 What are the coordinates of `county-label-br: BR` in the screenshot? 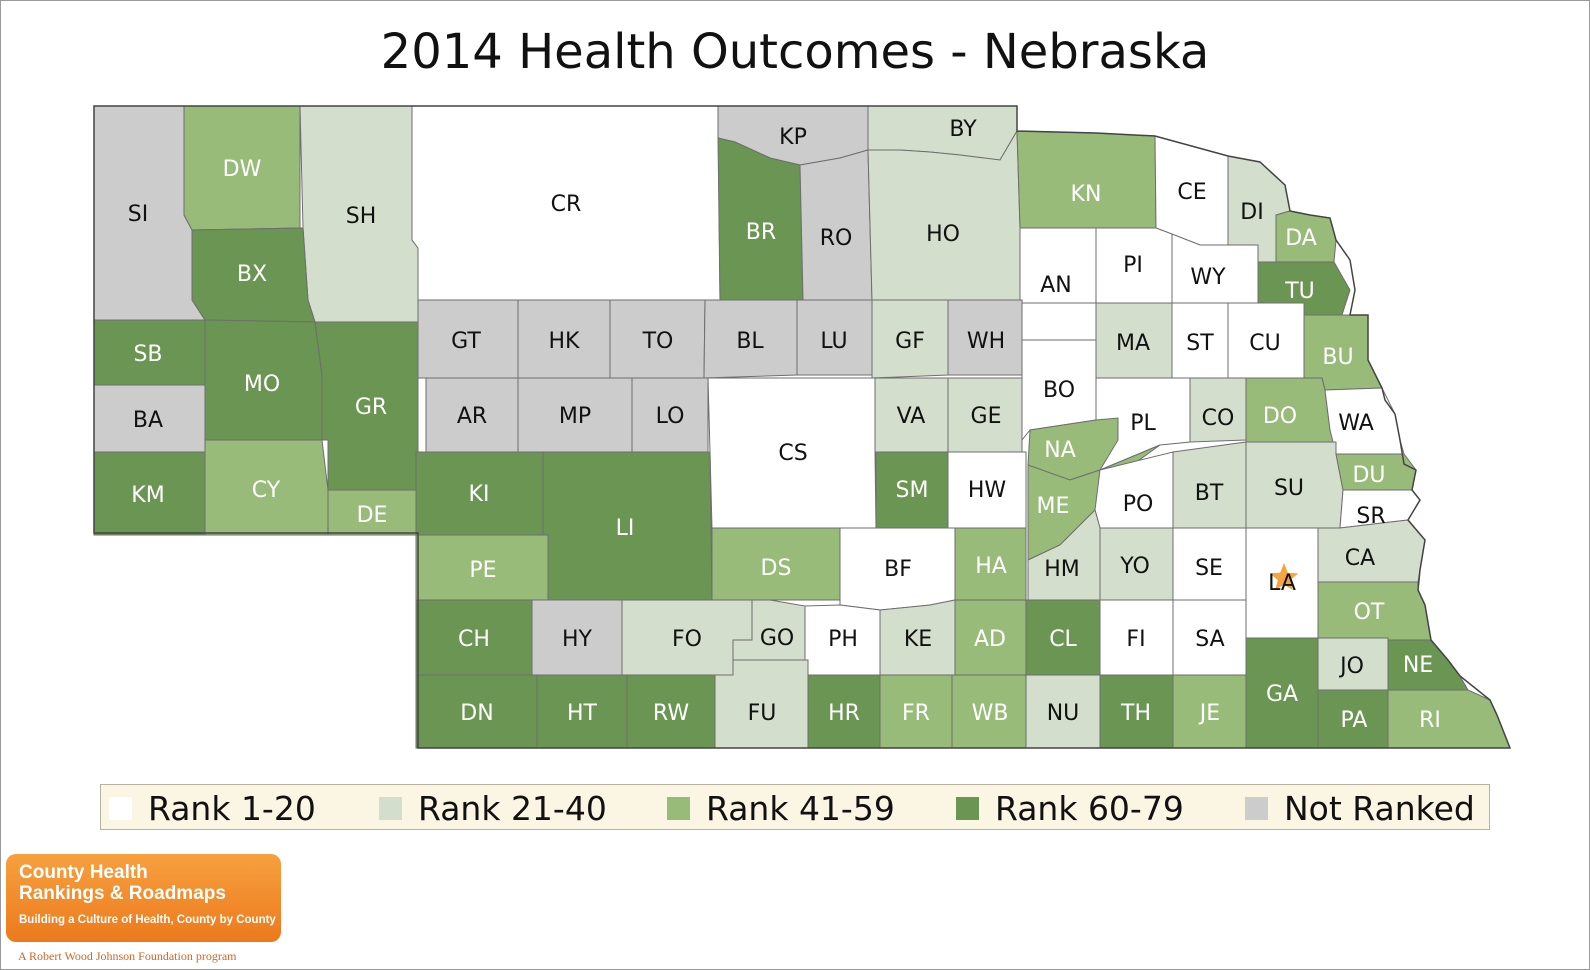 It's located at (761, 232).